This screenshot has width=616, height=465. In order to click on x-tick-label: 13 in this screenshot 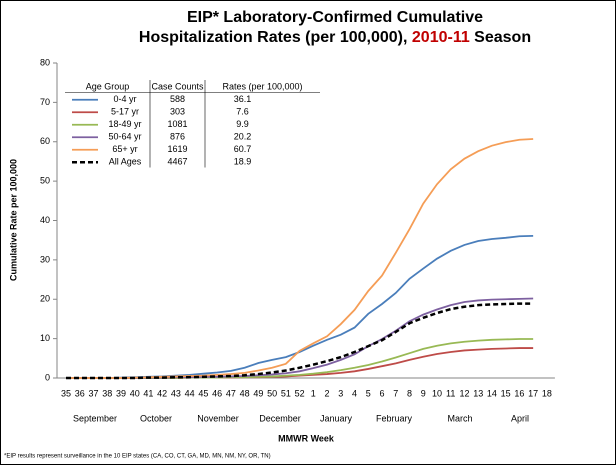, I will do `click(478, 393)`.